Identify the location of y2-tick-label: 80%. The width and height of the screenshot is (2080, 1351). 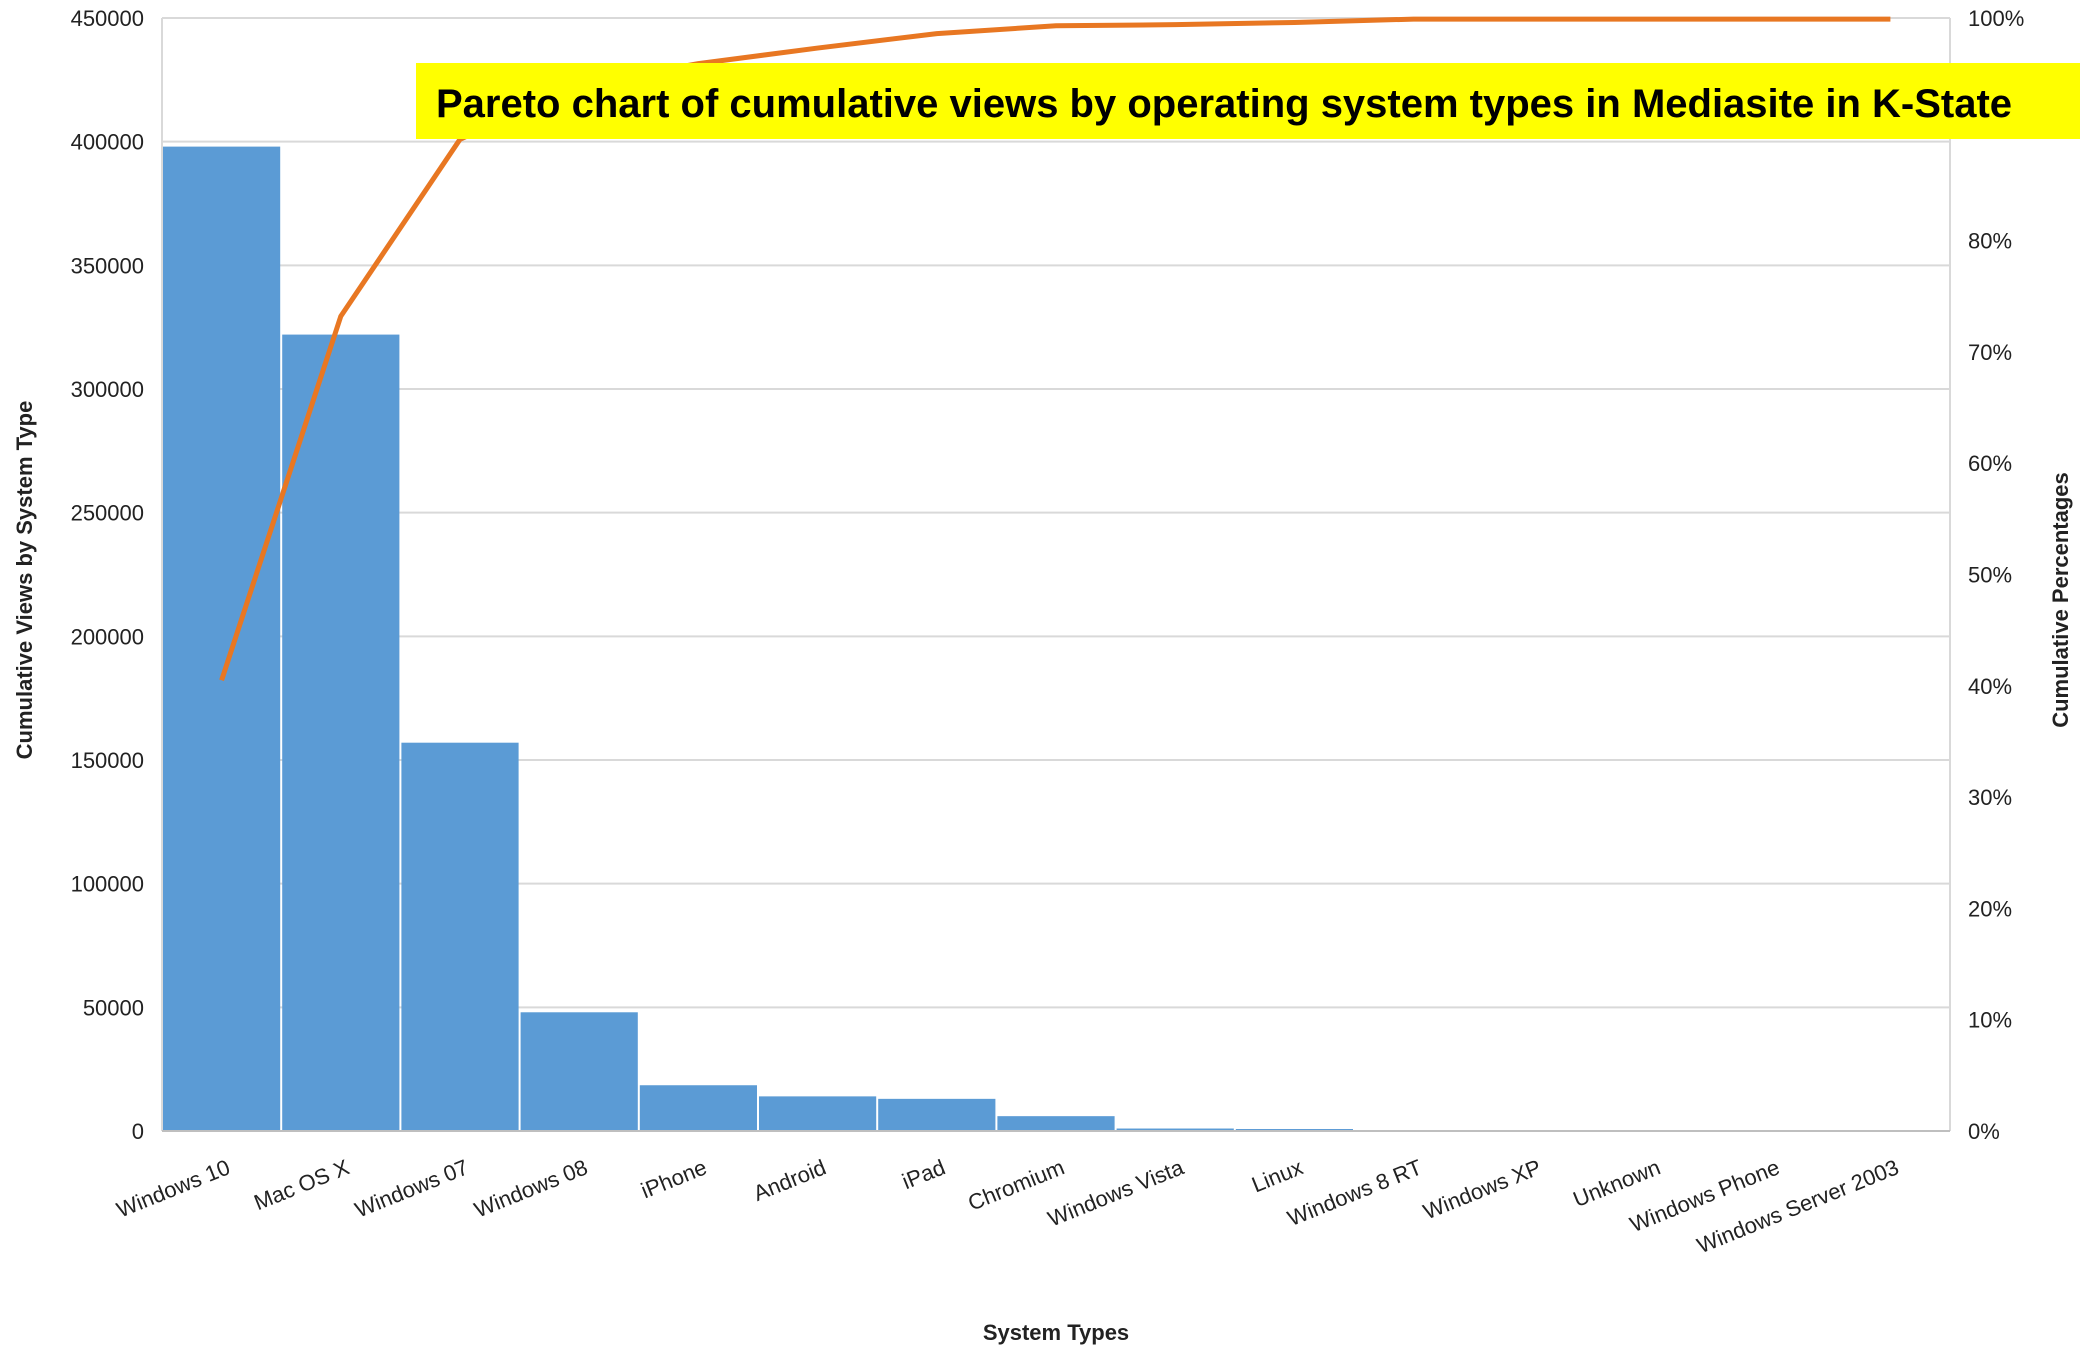
(1990, 241).